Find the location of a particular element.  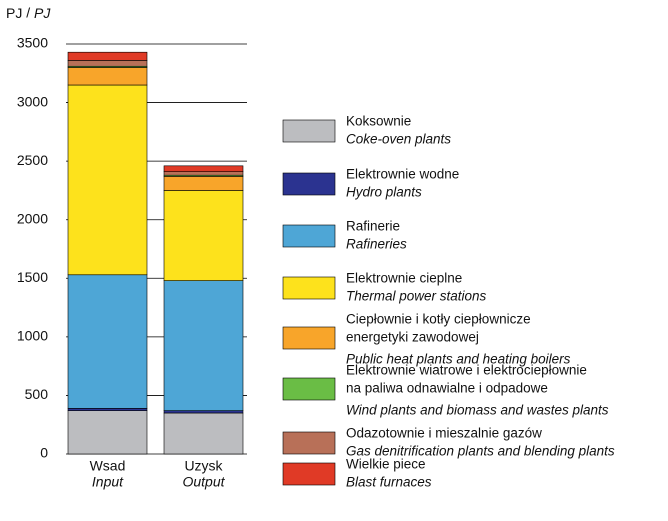

y-tick-label: 2000 is located at coordinates (32, 218).